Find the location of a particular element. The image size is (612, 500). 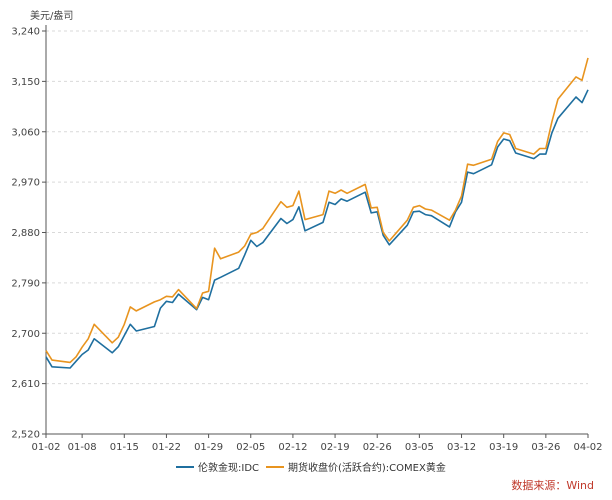

legend-label-comex-gold: 期货收盘价(活跃合约):COMEX黄金 is located at coordinates (367, 467).